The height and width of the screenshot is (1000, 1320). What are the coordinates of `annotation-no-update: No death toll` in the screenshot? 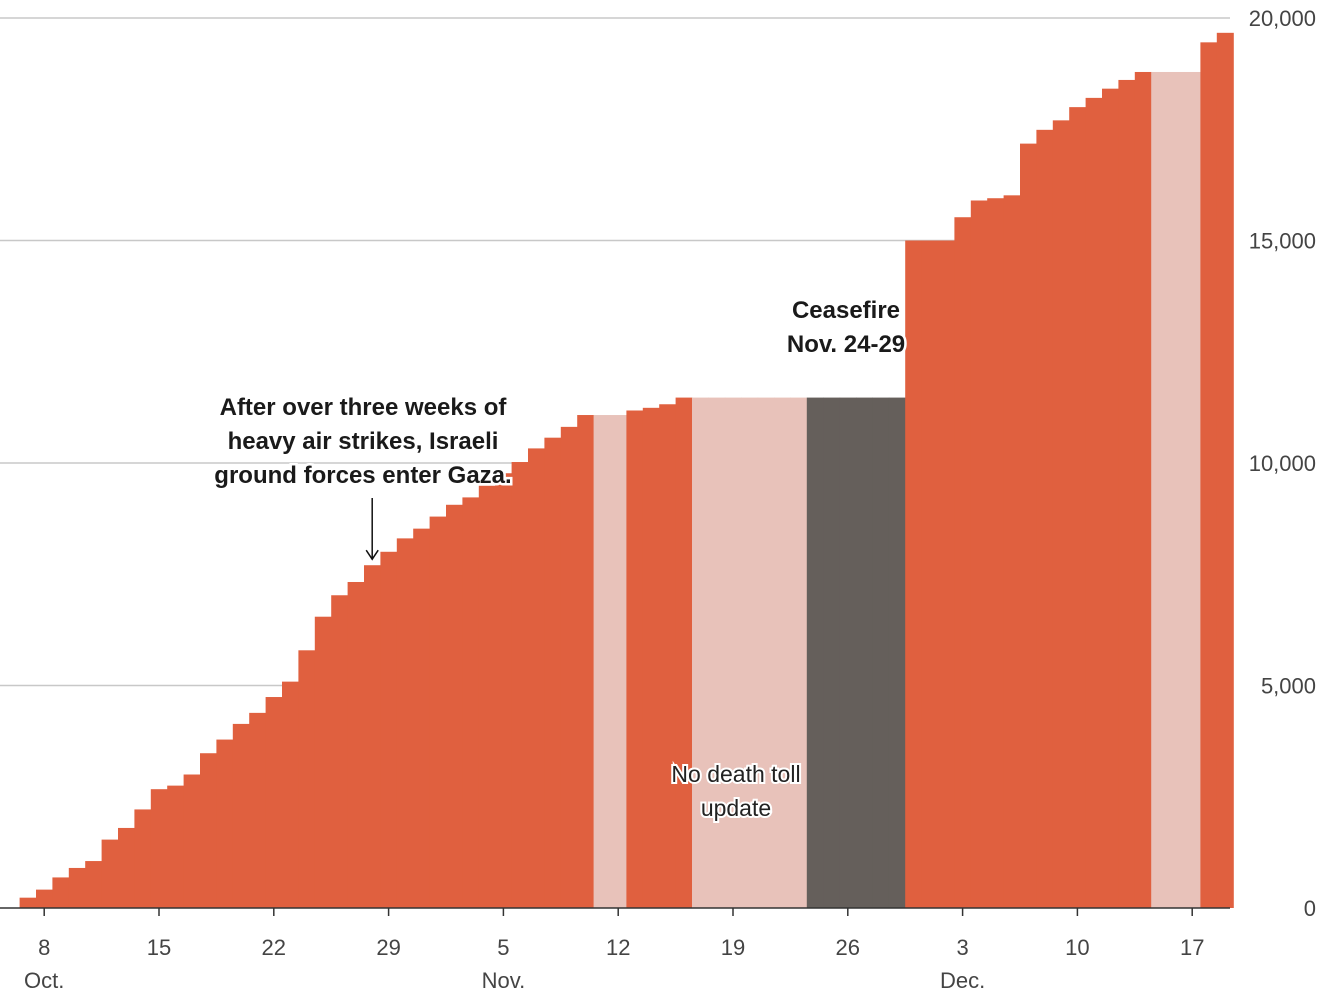 It's located at (735, 774).